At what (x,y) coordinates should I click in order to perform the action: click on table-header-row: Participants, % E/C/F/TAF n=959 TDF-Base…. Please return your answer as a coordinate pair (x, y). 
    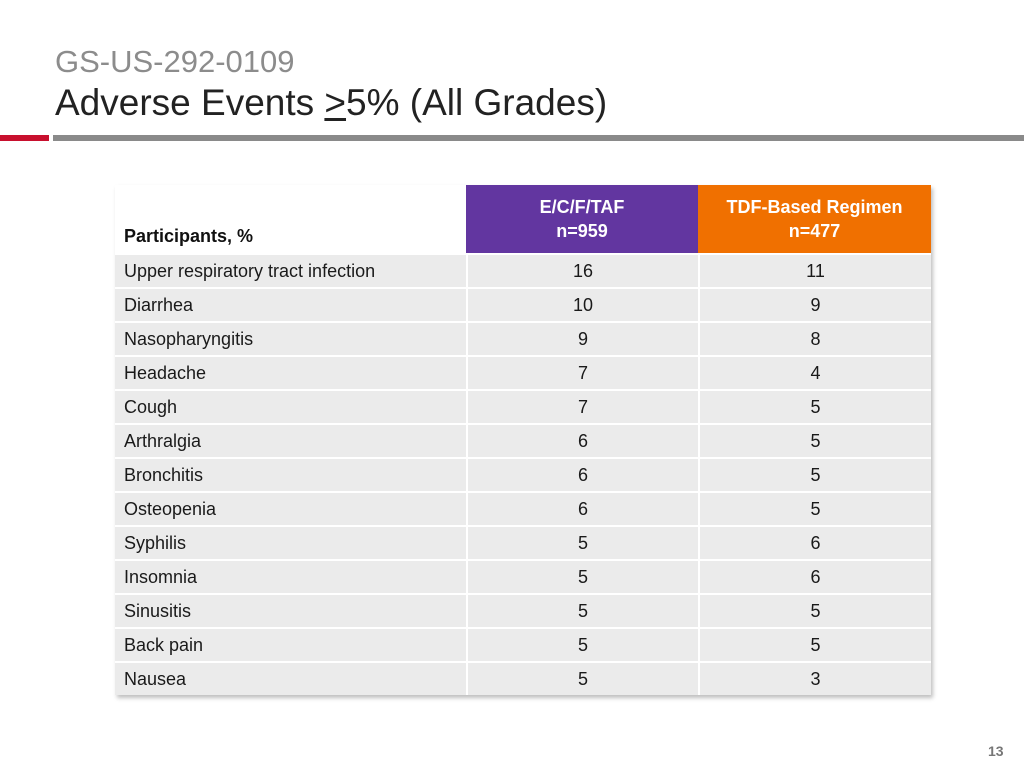
    Looking at the image, I should click on (523, 219).